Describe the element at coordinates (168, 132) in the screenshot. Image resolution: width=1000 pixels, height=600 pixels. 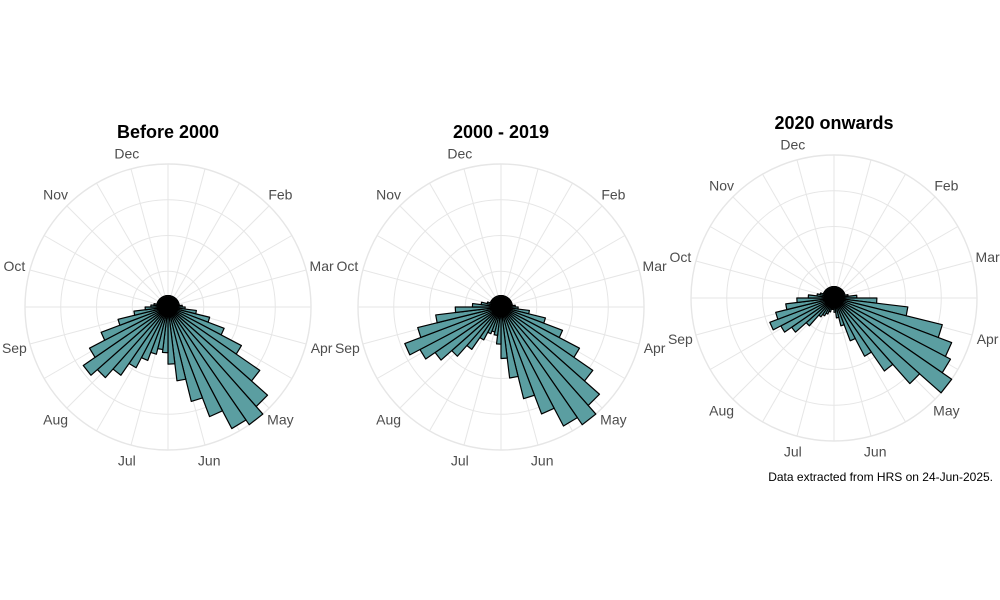
I see `panel-title: Before 2000` at that location.